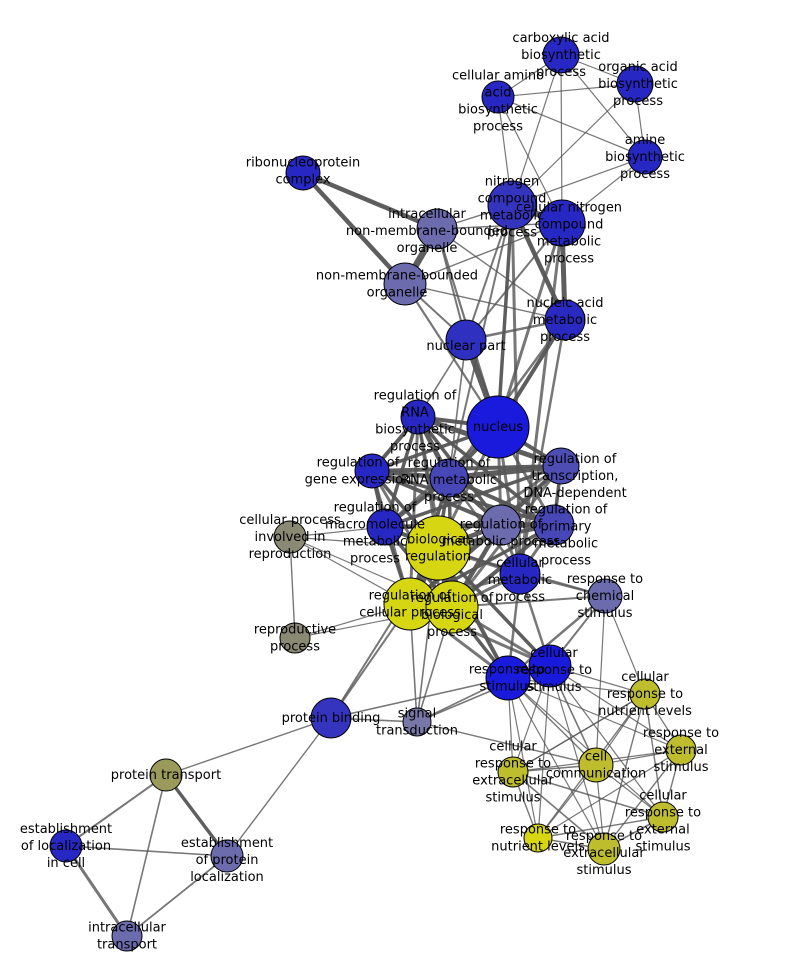 Image resolution: width=786 pixels, height=971 pixels. I want to click on node-label-cellular_response_to_stimulus: cellular response to stimulus, so click(554, 670).